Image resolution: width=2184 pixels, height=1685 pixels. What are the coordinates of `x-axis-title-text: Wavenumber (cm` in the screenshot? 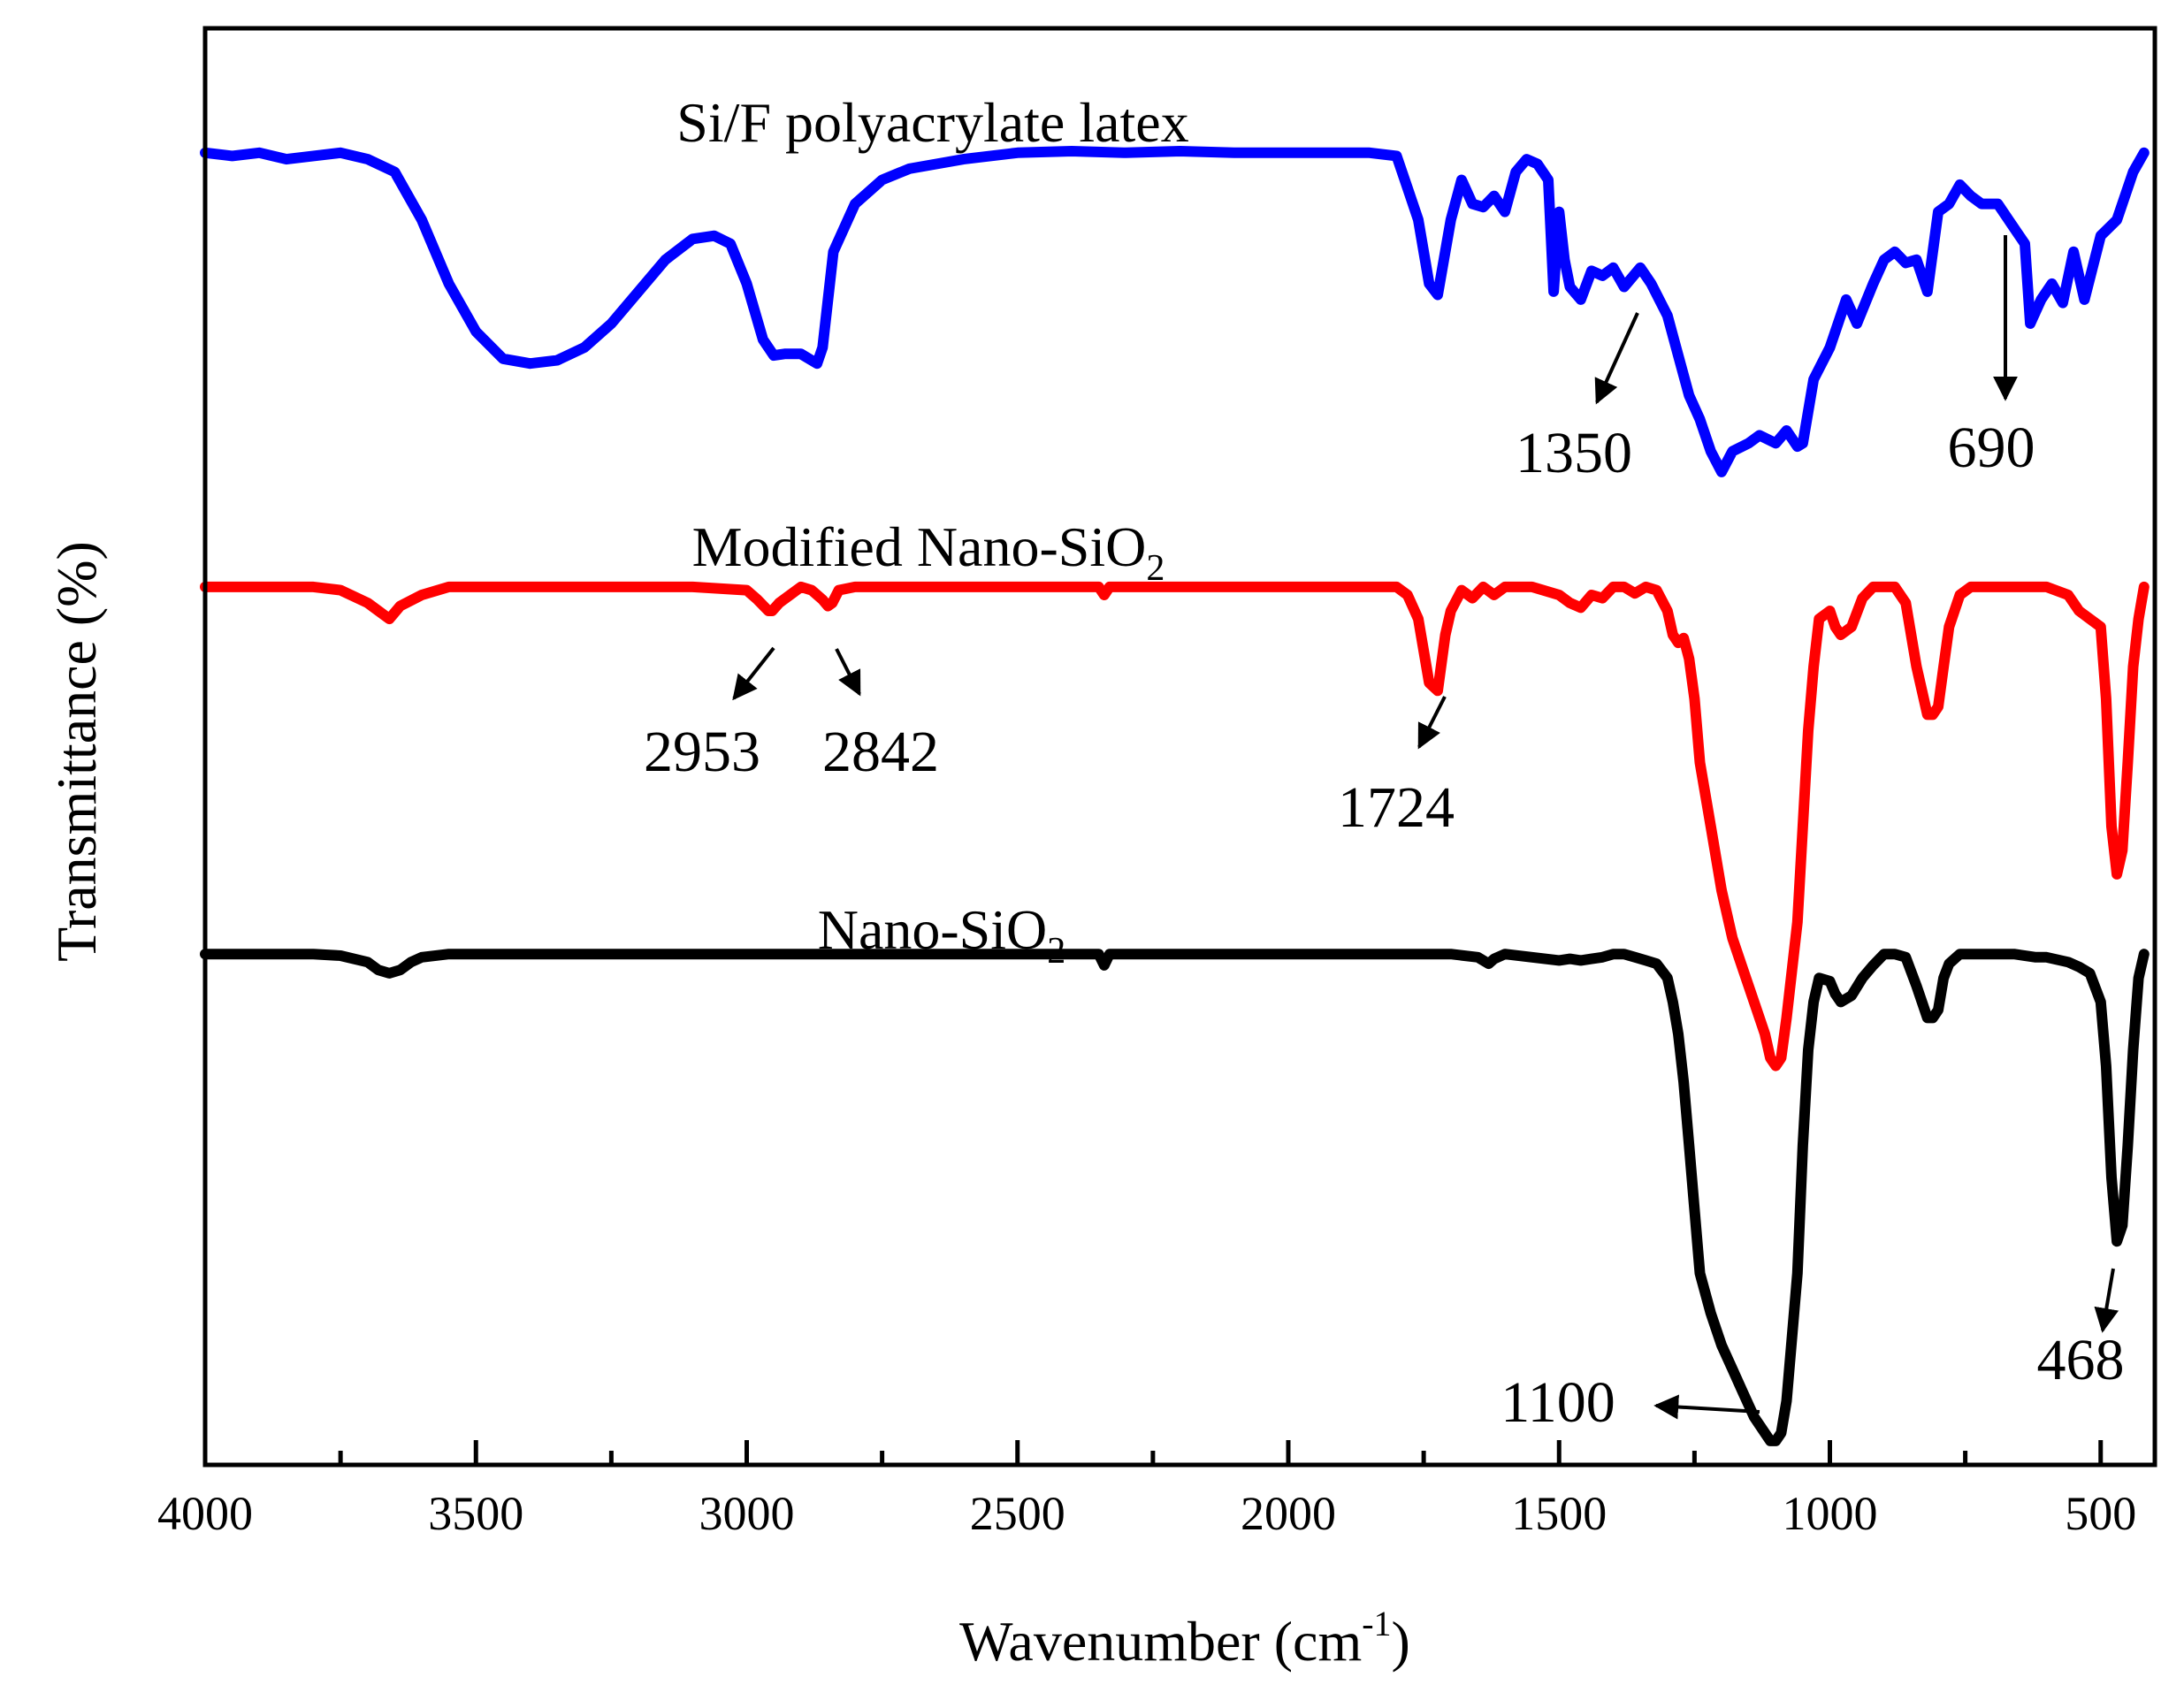 It's located at (1160, 1642).